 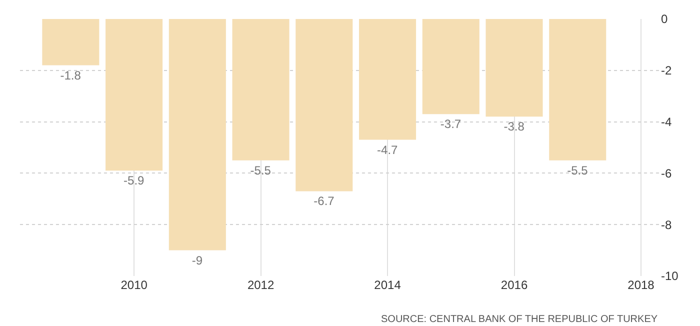 What do you see at coordinates (666, 225) in the screenshot?
I see `y-tick-label: -8` at bounding box center [666, 225].